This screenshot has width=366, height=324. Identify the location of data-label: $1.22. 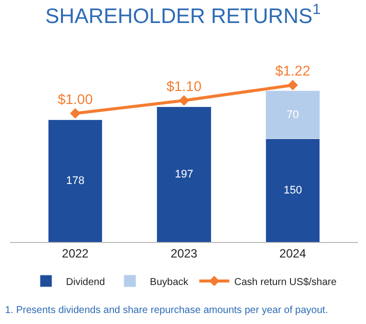
(292, 70).